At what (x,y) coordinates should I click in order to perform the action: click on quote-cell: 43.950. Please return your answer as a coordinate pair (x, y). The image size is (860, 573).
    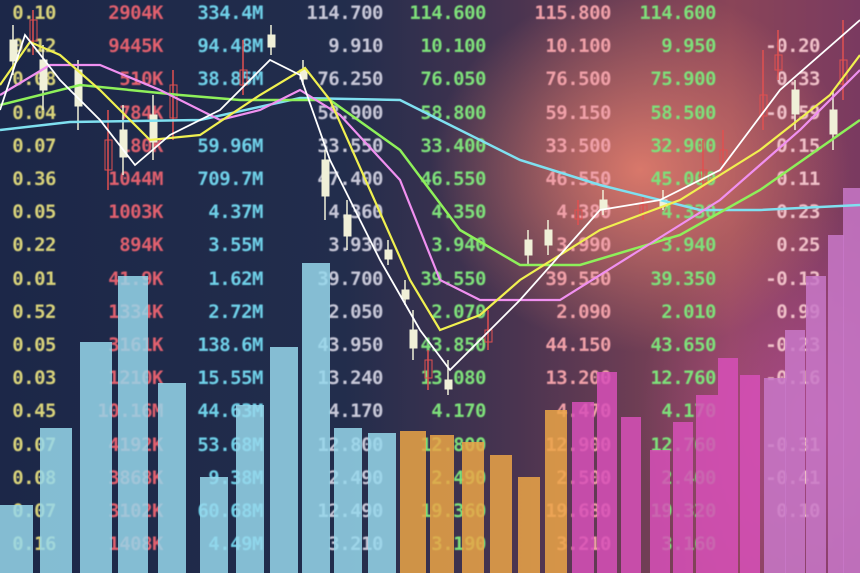
    Looking at the image, I should click on (350, 345).